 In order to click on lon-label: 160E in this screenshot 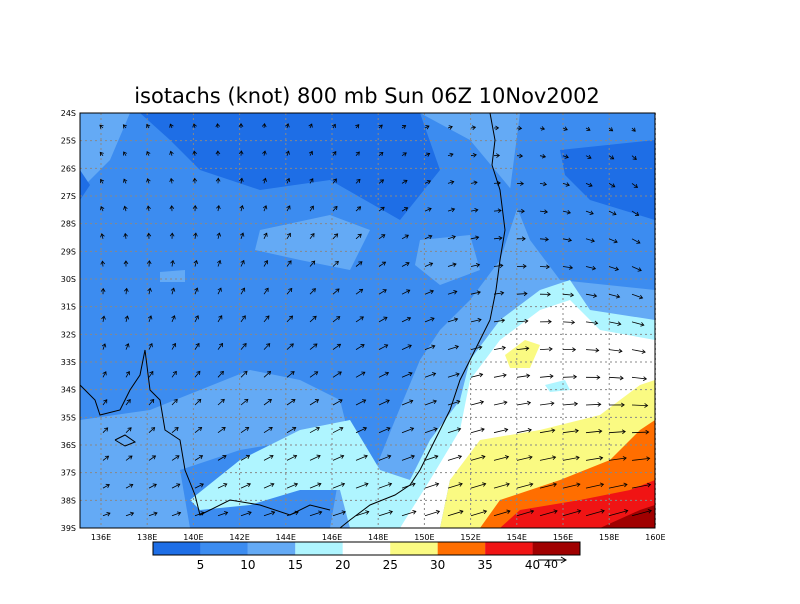, I will do `click(655, 537)`.